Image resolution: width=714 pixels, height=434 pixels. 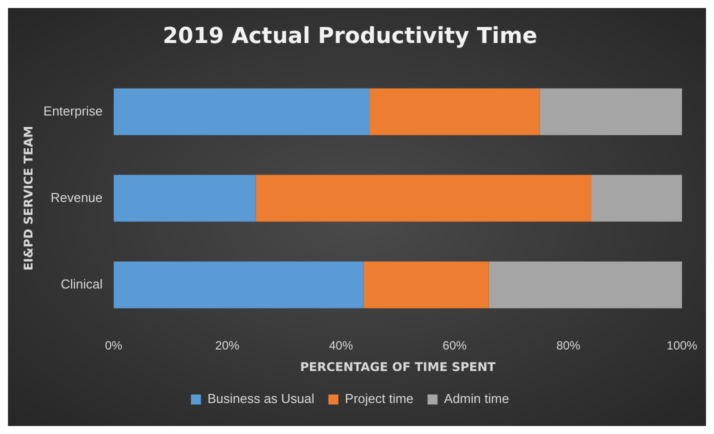 What do you see at coordinates (341, 345) in the screenshot?
I see `x-tick-label: 40%` at bounding box center [341, 345].